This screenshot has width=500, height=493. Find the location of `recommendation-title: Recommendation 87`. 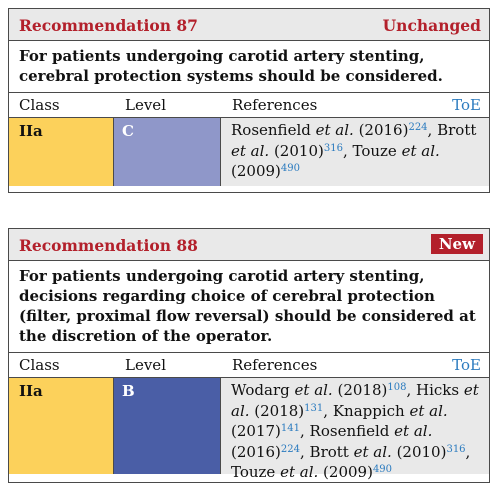

recommendation-title: Recommendation 87 is located at coordinates (108, 25).